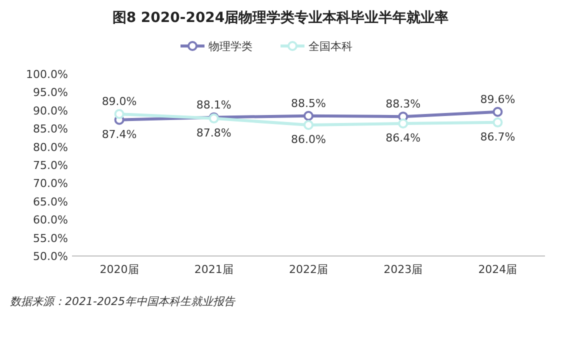  What do you see at coordinates (214, 269) in the screenshot?
I see `x-tick-label: 2021届` at bounding box center [214, 269].